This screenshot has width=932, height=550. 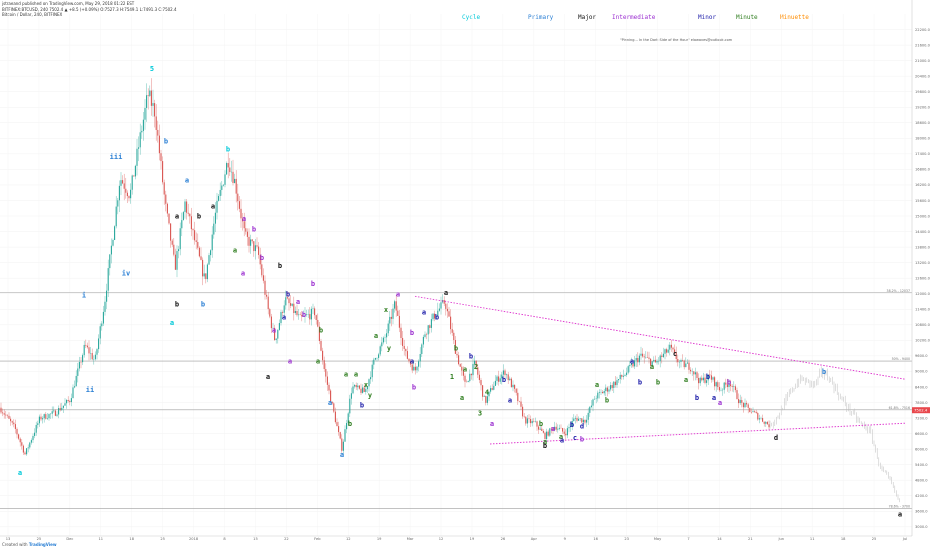 What do you see at coordinates (923, 92) in the screenshot?
I see `y-tick-label: 19800.0` at bounding box center [923, 92].